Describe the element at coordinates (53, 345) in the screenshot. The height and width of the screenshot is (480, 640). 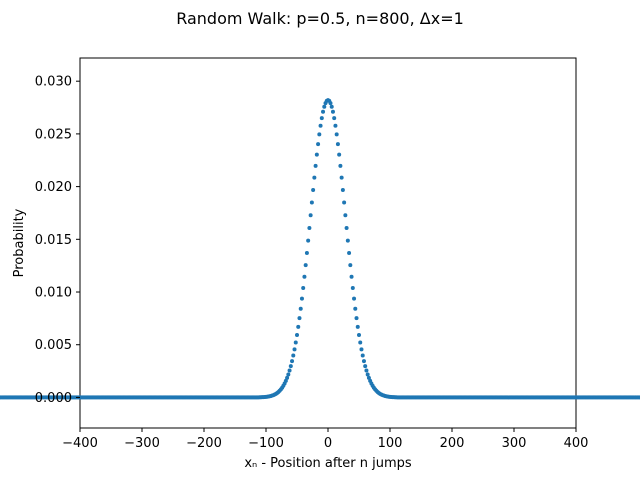
I see `y-tick-label: 0.005` at that location.